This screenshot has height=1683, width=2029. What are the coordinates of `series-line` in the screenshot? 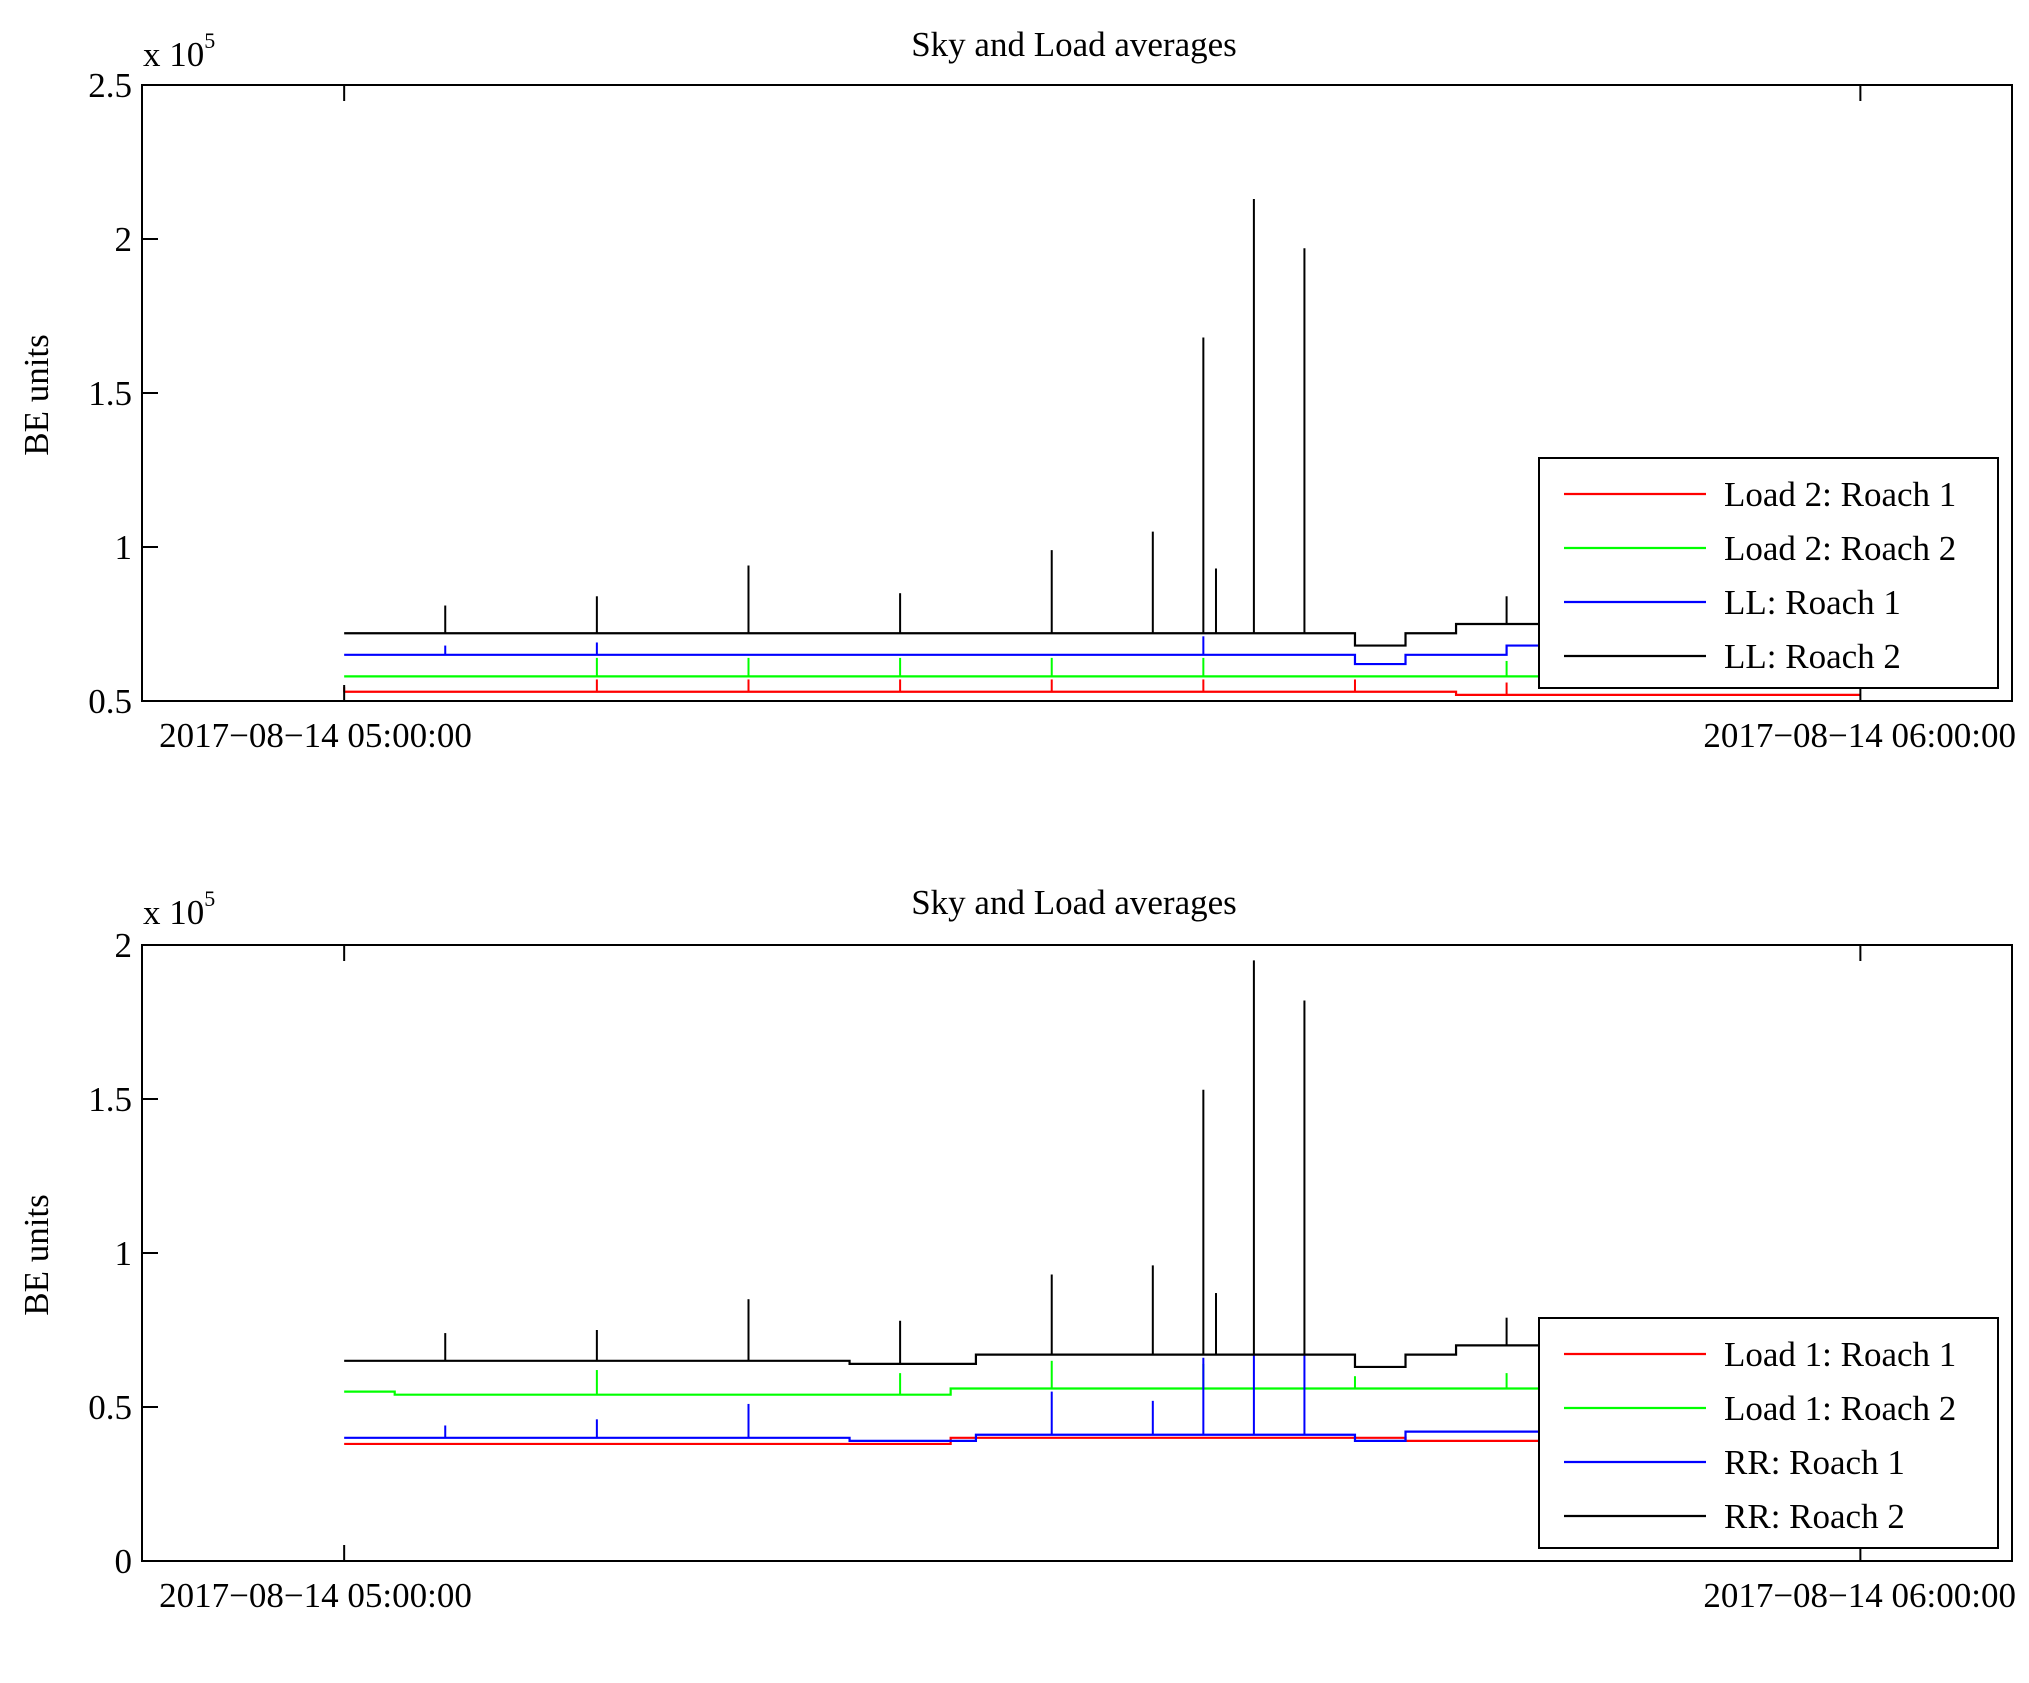 It's located at (1102, 693).